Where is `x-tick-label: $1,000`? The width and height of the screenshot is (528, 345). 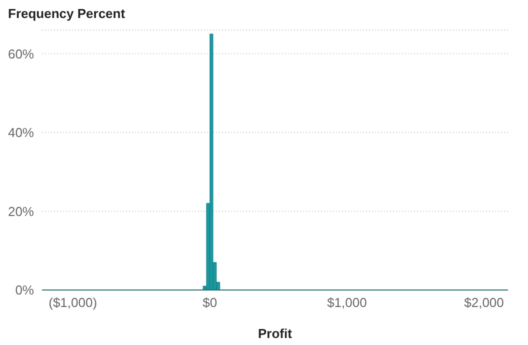
x-tick-label: $1,000 is located at coordinates (347, 302).